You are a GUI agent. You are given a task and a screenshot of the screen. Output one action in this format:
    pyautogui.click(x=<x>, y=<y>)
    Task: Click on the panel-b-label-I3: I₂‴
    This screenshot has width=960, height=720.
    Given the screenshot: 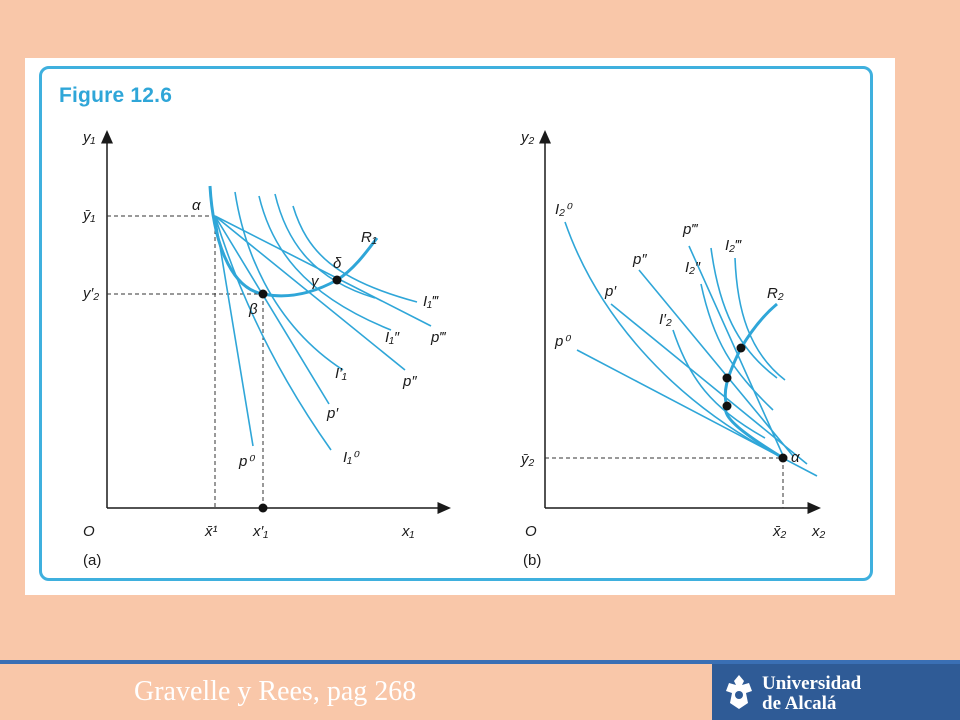 What is the action you would take?
    pyautogui.click(x=733, y=245)
    